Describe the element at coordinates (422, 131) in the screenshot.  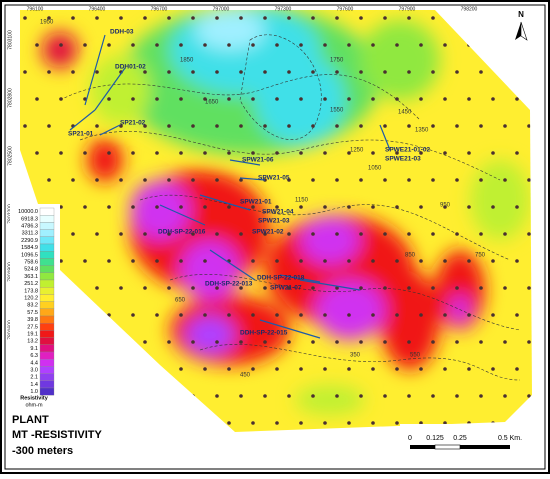
I see `contour-label: 1350` at that location.